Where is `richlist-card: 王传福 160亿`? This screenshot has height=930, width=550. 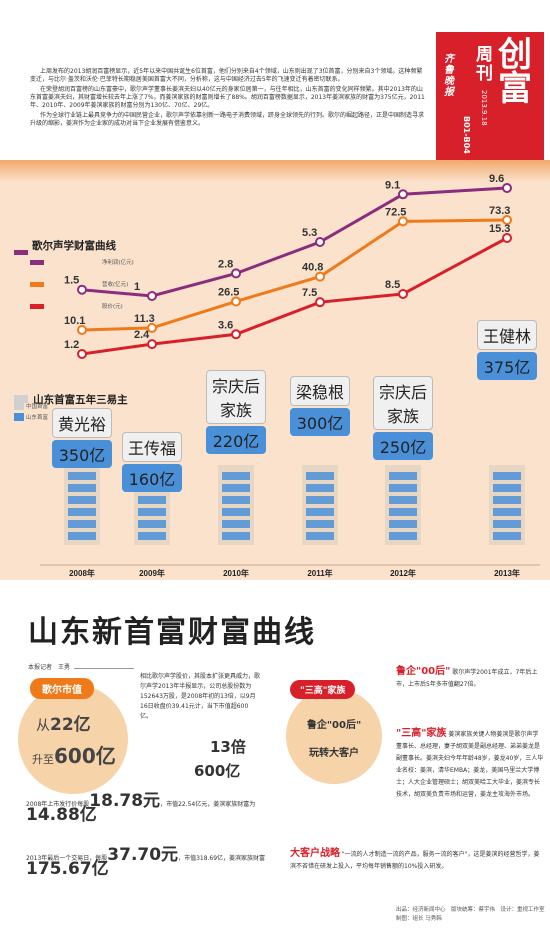 richlist-card: 王传福 160亿 is located at coordinates (152, 462).